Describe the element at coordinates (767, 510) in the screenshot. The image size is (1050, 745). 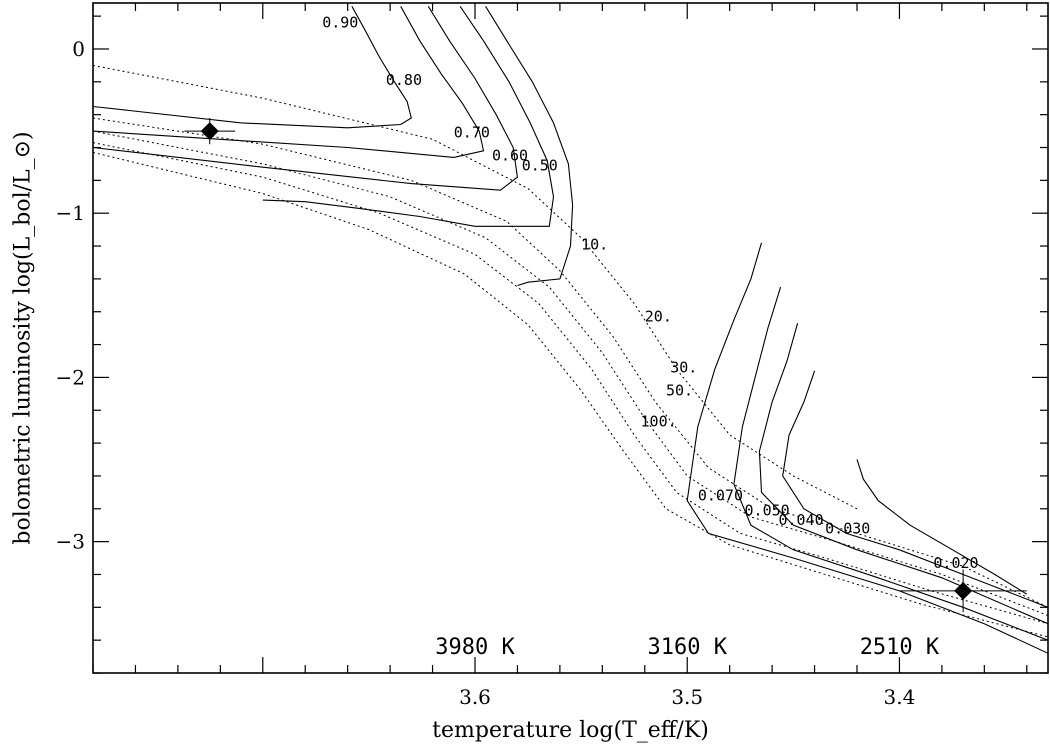
I see `label-0-050: 0.050` at that location.